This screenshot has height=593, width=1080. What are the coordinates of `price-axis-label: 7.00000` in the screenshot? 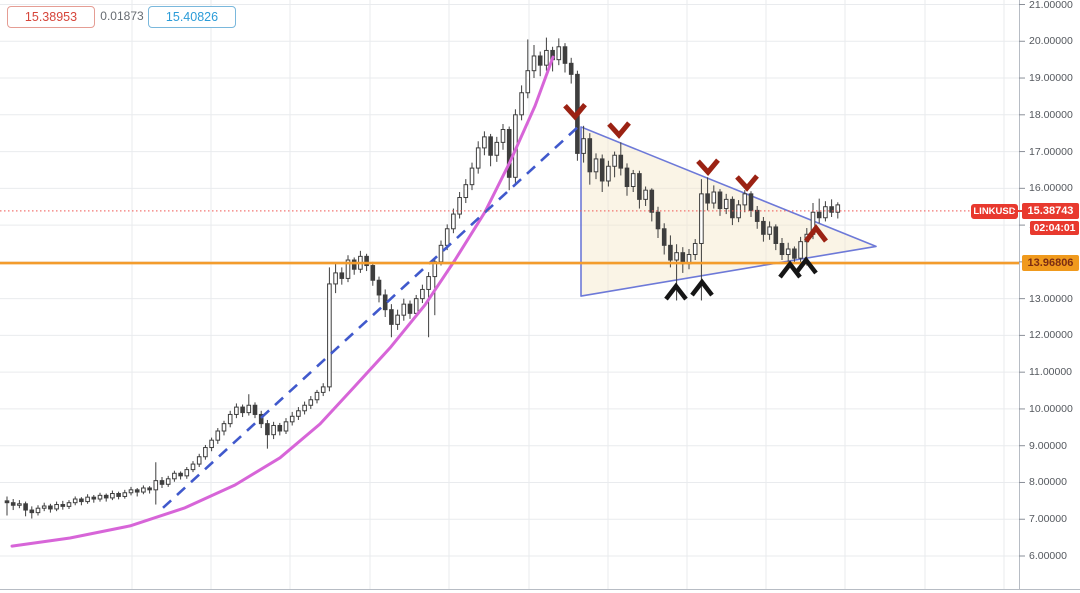 It's located at (1048, 519).